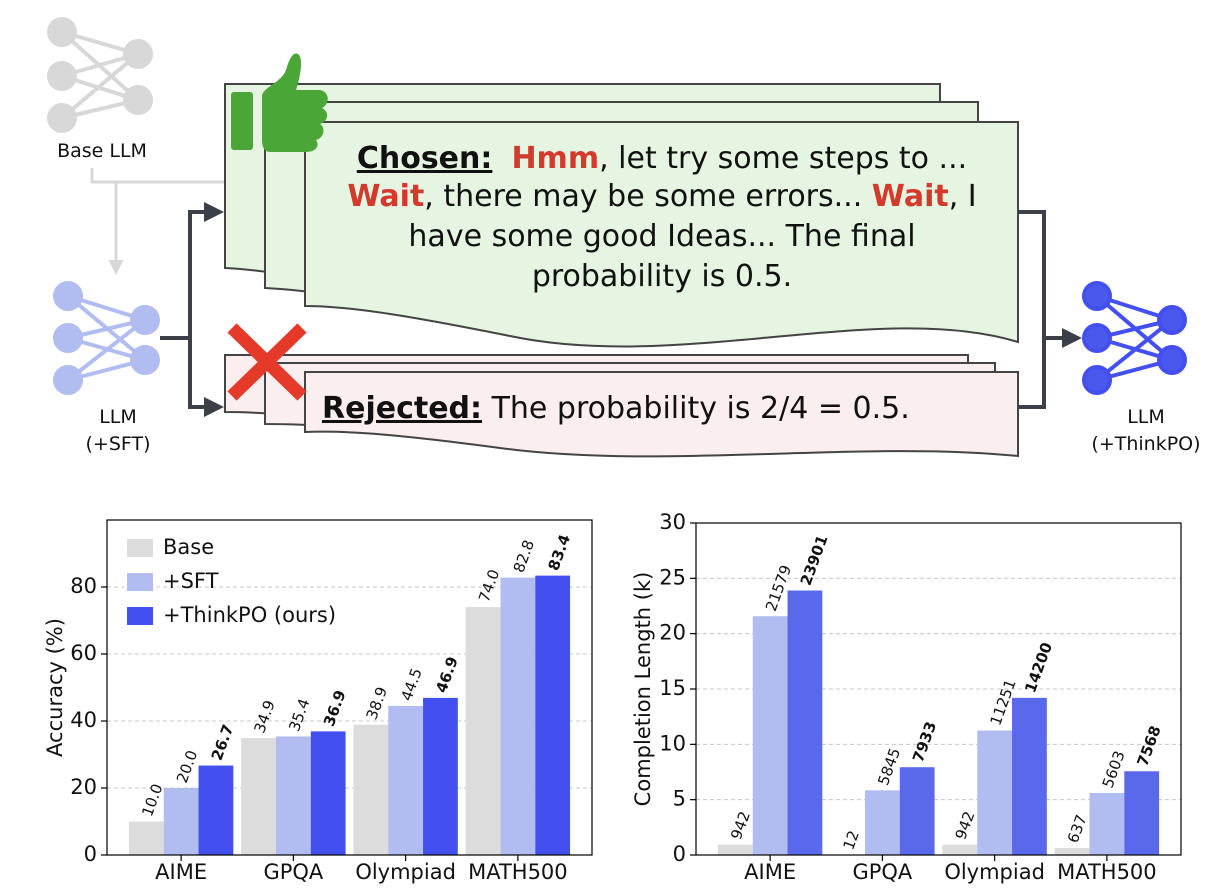 Image resolution: width=1232 pixels, height=896 pixels. I want to click on value-label: 26.7, so click(223, 742).